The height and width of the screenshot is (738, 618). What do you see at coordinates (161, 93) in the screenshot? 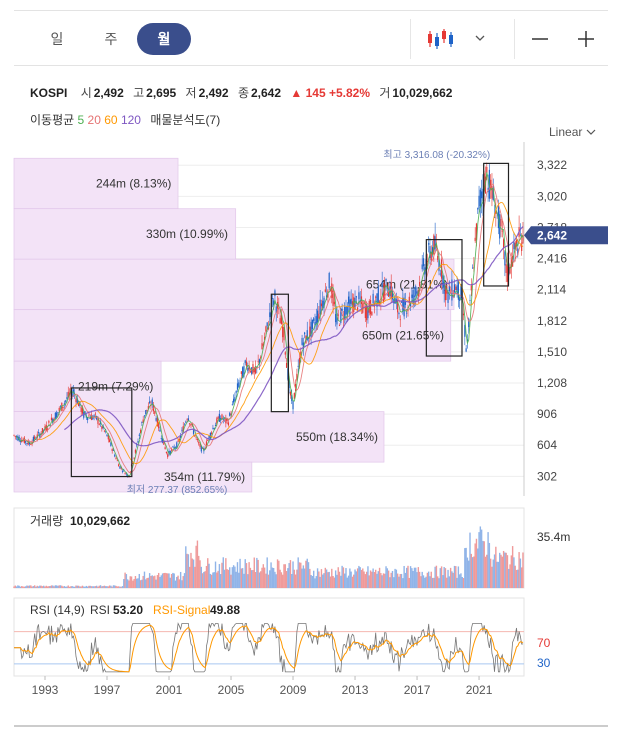
I see `high-value: 2,695` at bounding box center [161, 93].